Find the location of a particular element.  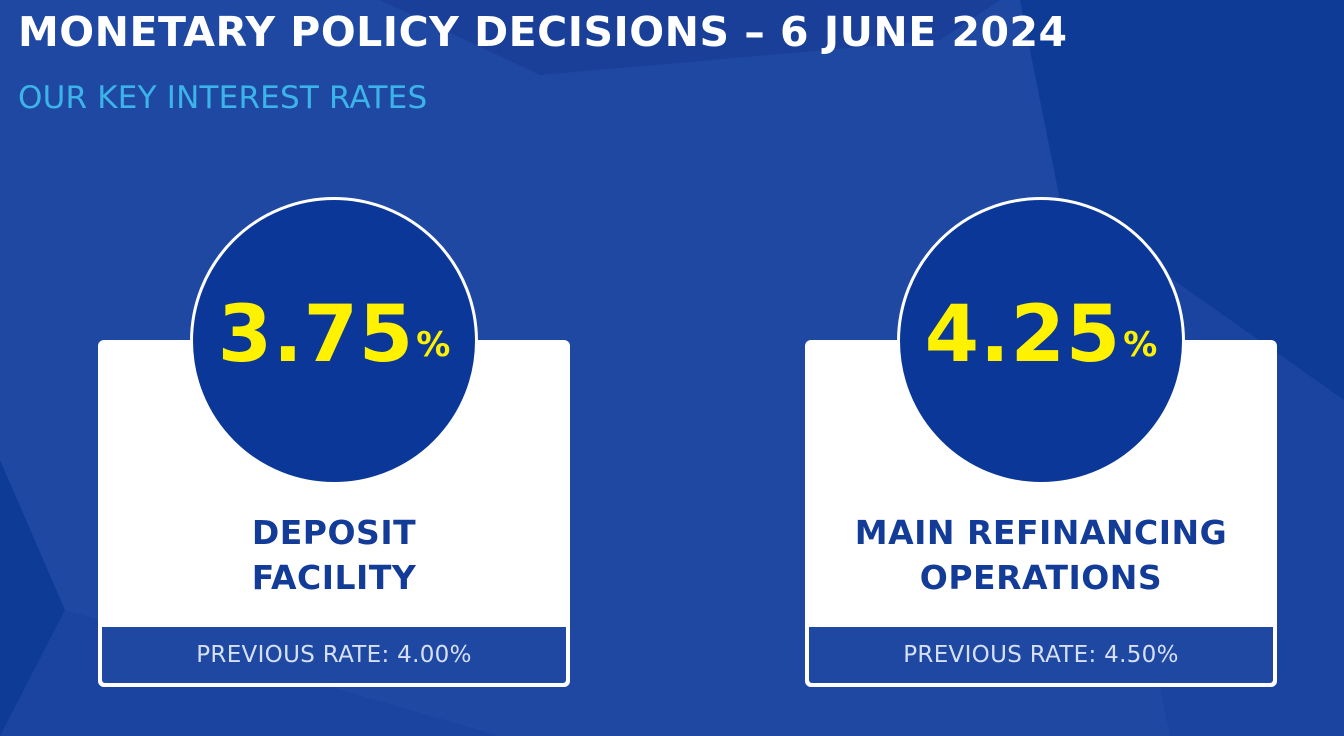

rate-label: MAIN REFINANCING OPERATIONS is located at coordinates (1041, 555).